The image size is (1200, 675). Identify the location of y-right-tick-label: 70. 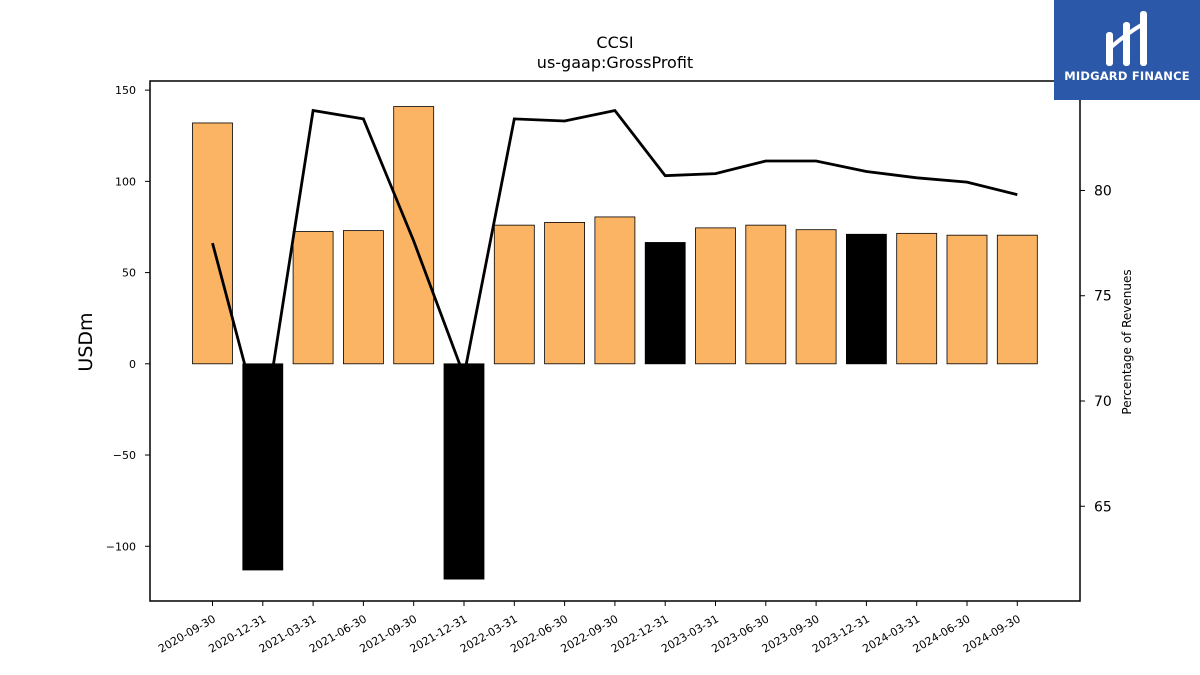
(1103, 402).